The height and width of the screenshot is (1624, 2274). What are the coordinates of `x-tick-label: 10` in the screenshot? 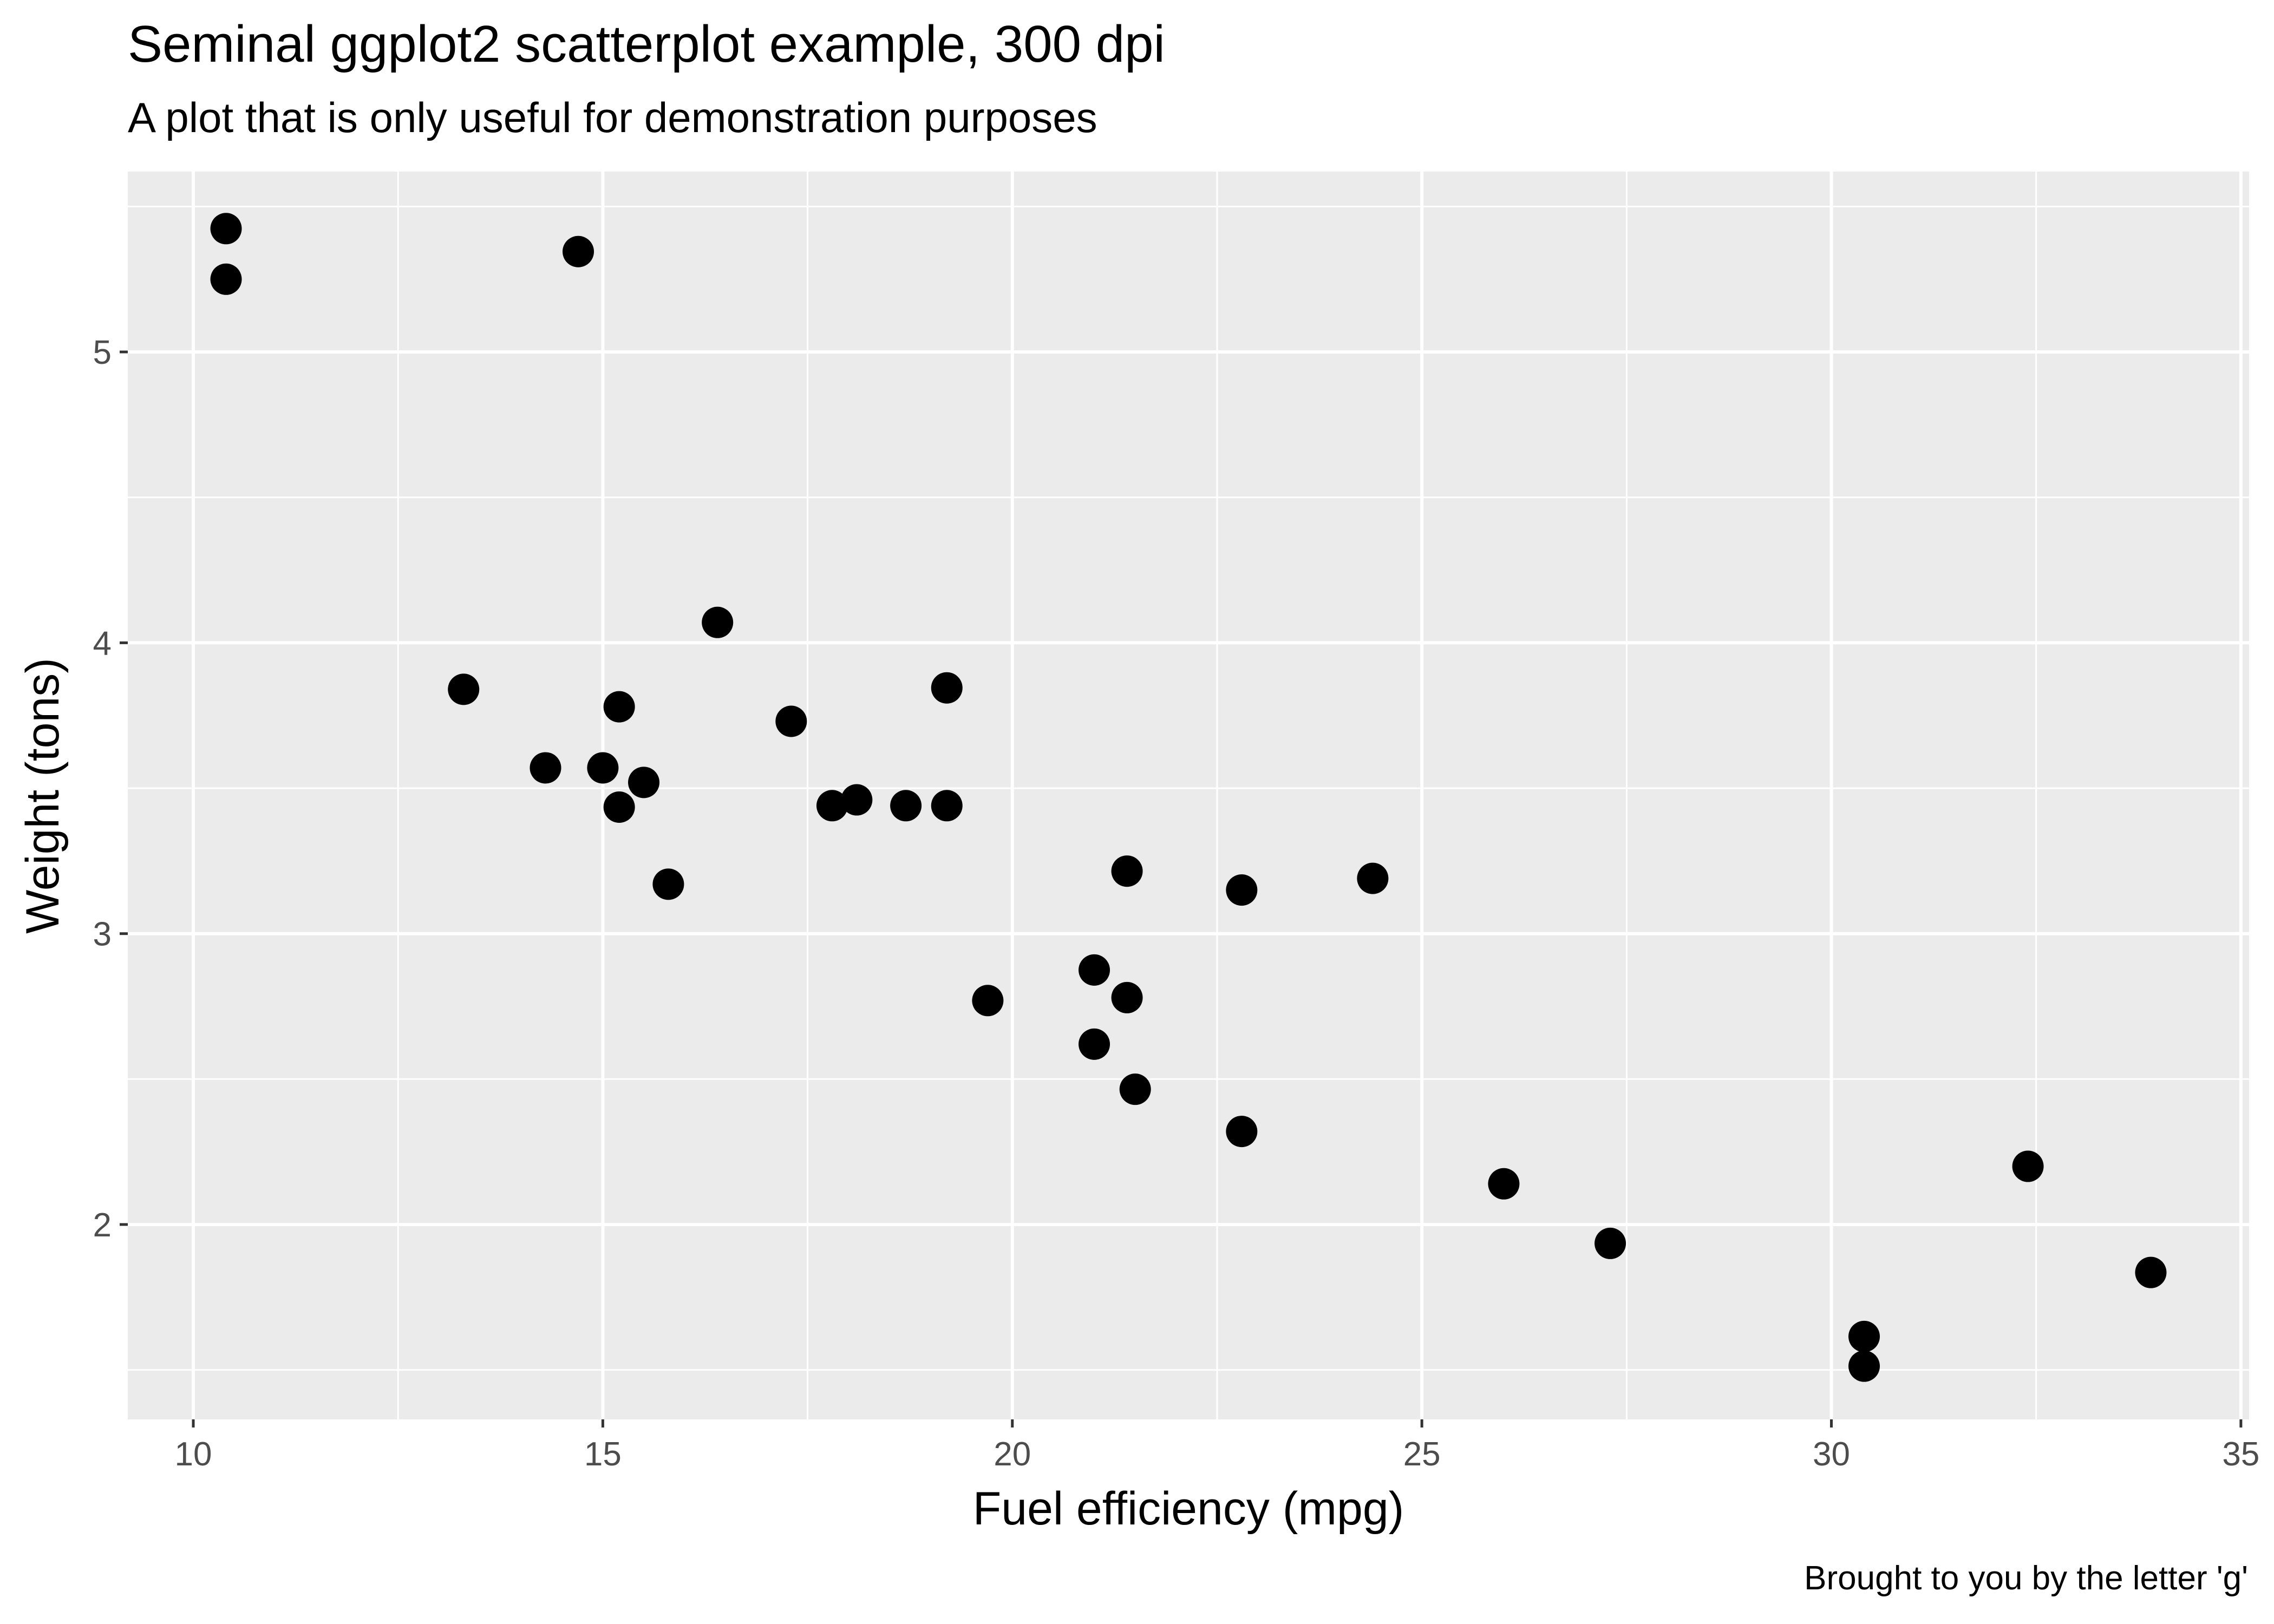 It's located at (193, 1454).